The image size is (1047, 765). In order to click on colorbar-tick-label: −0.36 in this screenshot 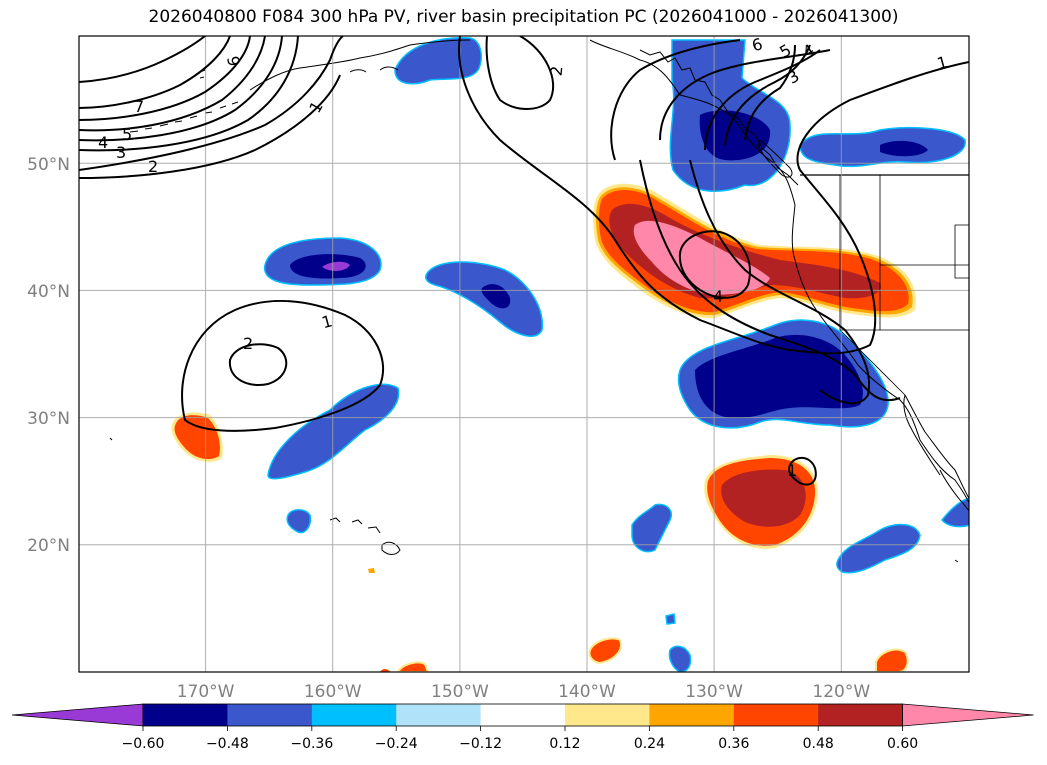, I will do `click(311, 744)`.